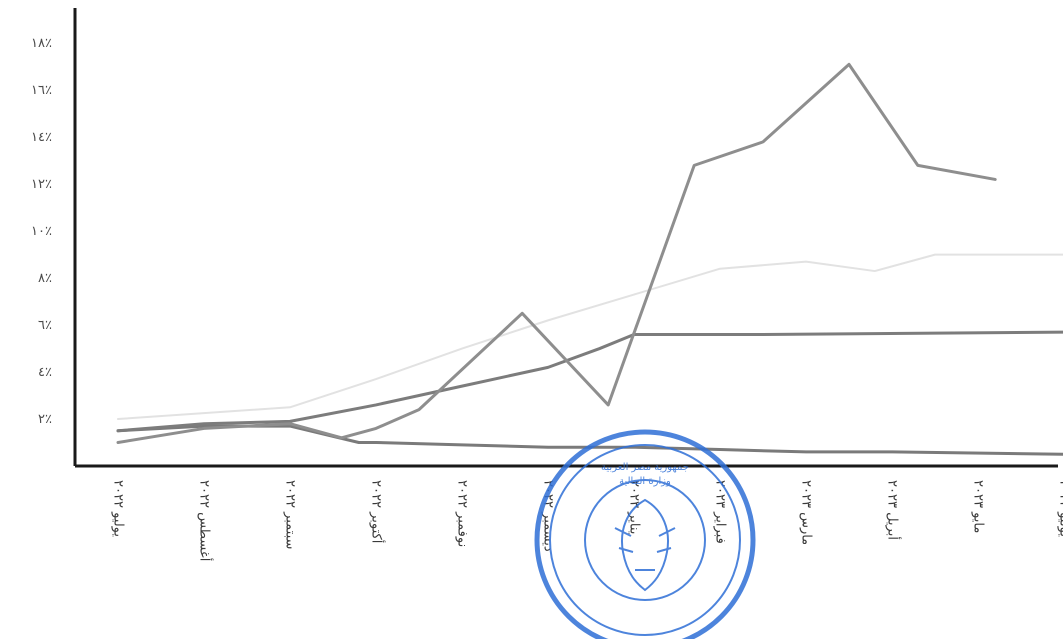 This screenshot has width=1063, height=639. What do you see at coordinates (806, 512) in the screenshot?
I see `x-tick-label: مارس ٢٠٢٣` at bounding box center [806, 512].